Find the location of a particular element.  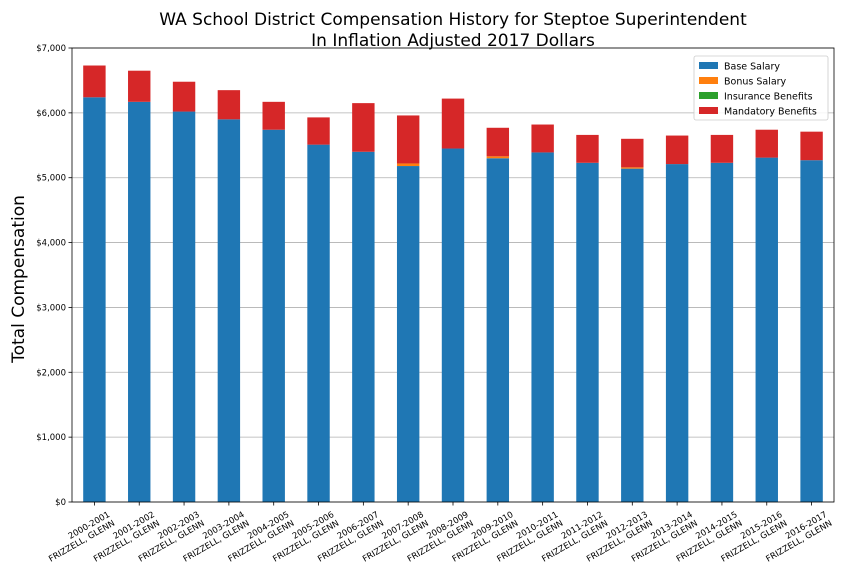

y-tick-label: $2,000 is located at coordinates (51, 373).